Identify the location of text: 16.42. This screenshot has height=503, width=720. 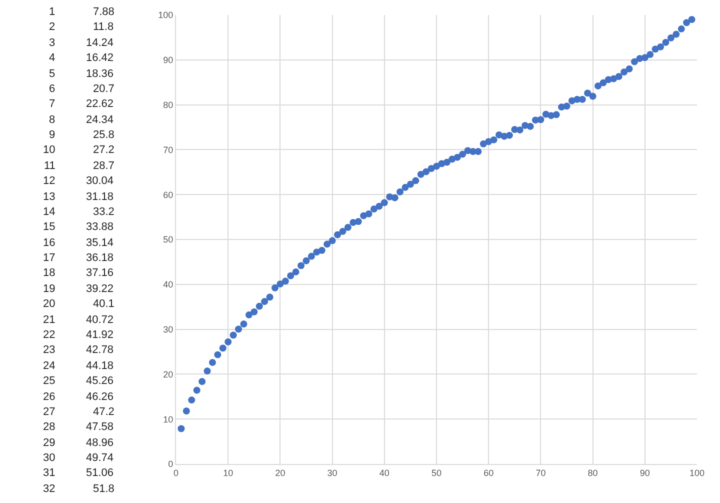
(100, 58).